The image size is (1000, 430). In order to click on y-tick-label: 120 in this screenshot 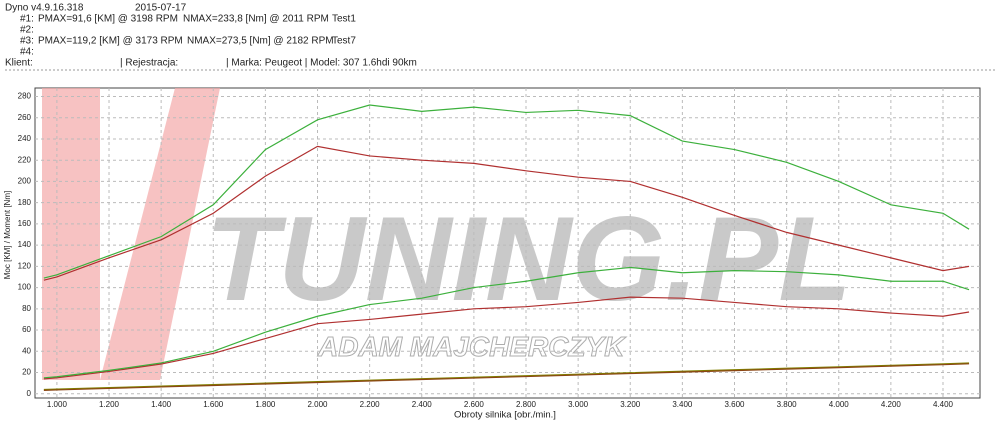, I will do `click(25, 265)`.